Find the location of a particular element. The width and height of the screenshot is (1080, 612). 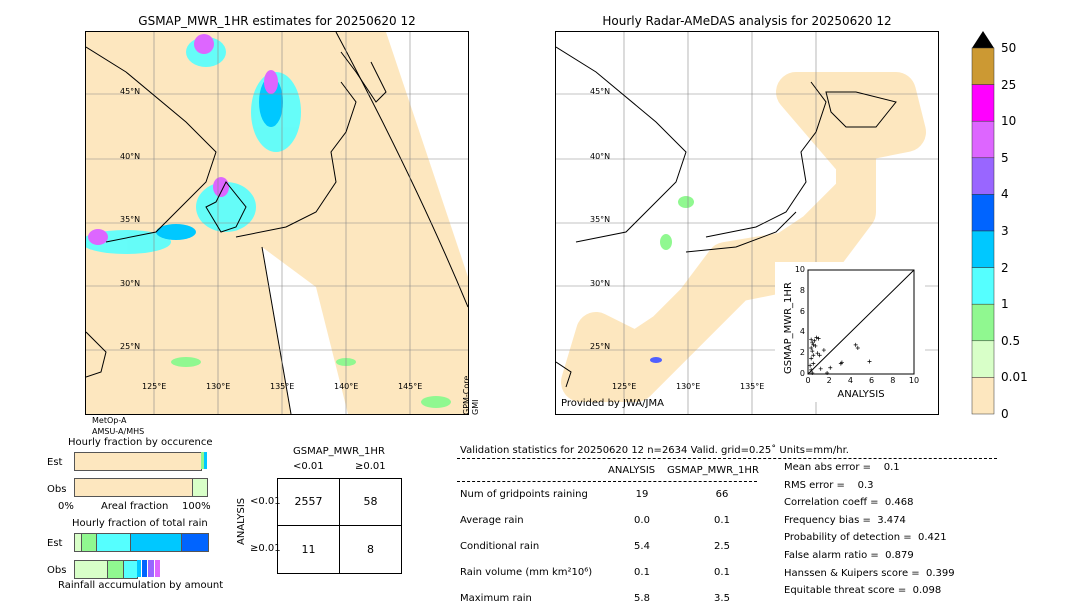

est-bar-mod is located at coordinates (205, 460).